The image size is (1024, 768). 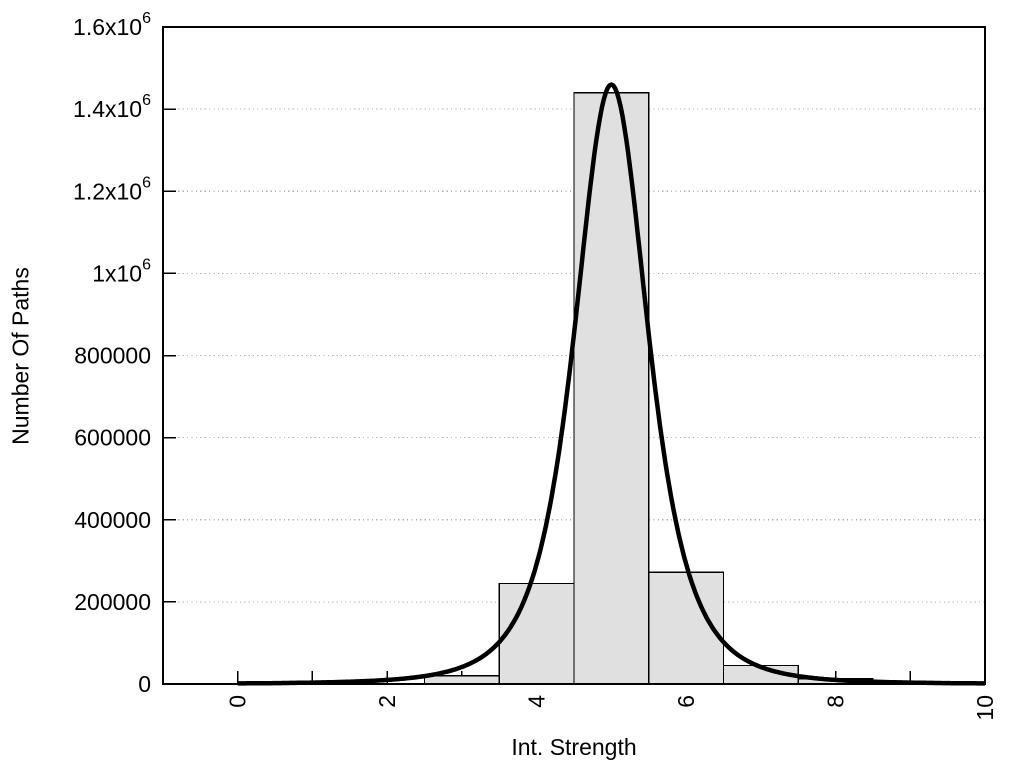 I want to click on x-tick-label: 2, so click(x=387, y=701).